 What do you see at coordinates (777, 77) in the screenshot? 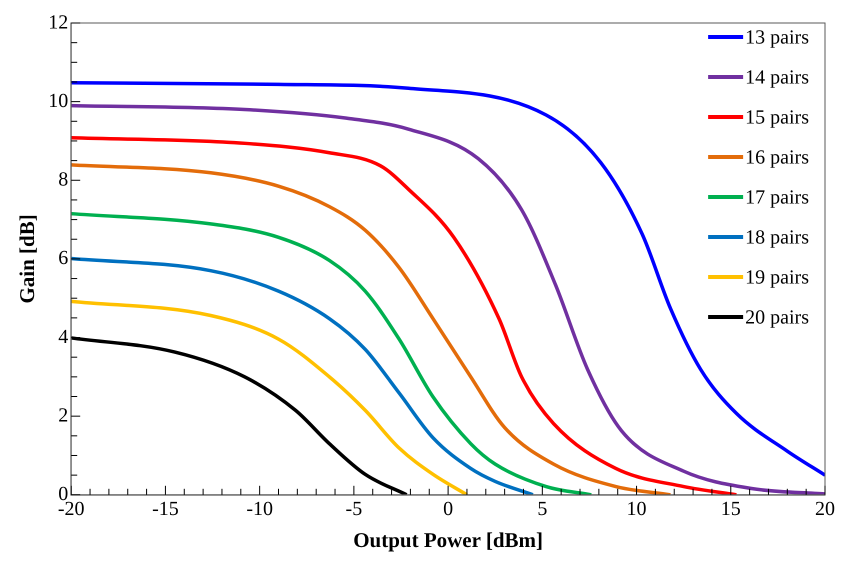
I see `legend-label: 14 pairs` at bounding box center [777, 77].